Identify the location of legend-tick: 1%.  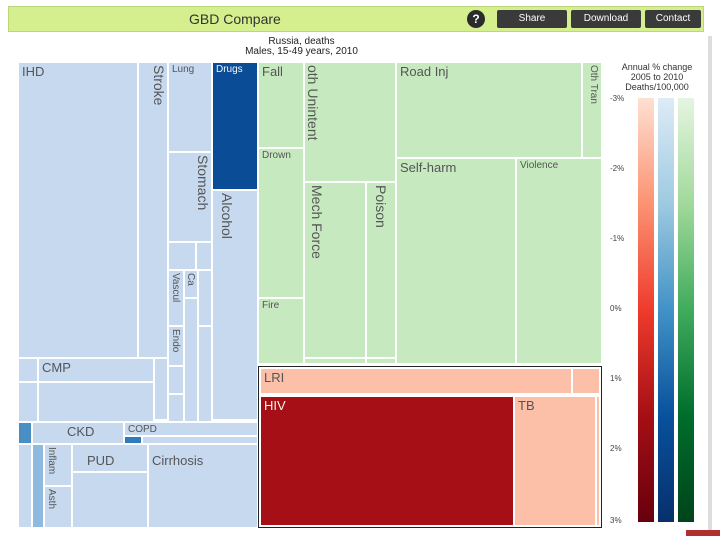
(616, 378).